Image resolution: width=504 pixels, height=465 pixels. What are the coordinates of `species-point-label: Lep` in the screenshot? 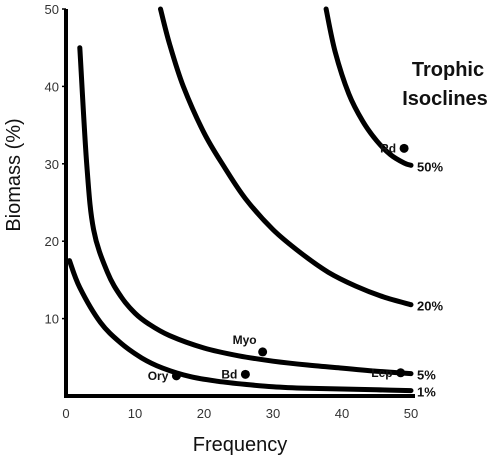 It's located at (381, 373).